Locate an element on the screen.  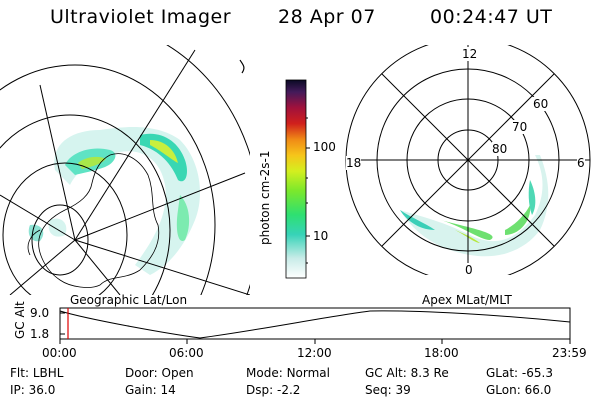
timeline-ytick-low: 1.8 is located at coordinates (40, 334).